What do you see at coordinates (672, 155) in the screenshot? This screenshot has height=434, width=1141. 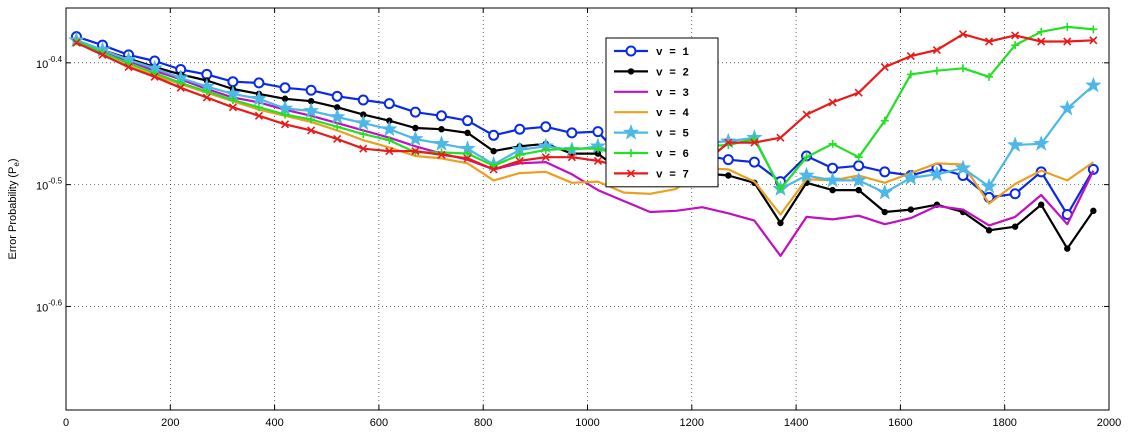 I see `legend-label: v = 6` at bounding box center [672, 155].